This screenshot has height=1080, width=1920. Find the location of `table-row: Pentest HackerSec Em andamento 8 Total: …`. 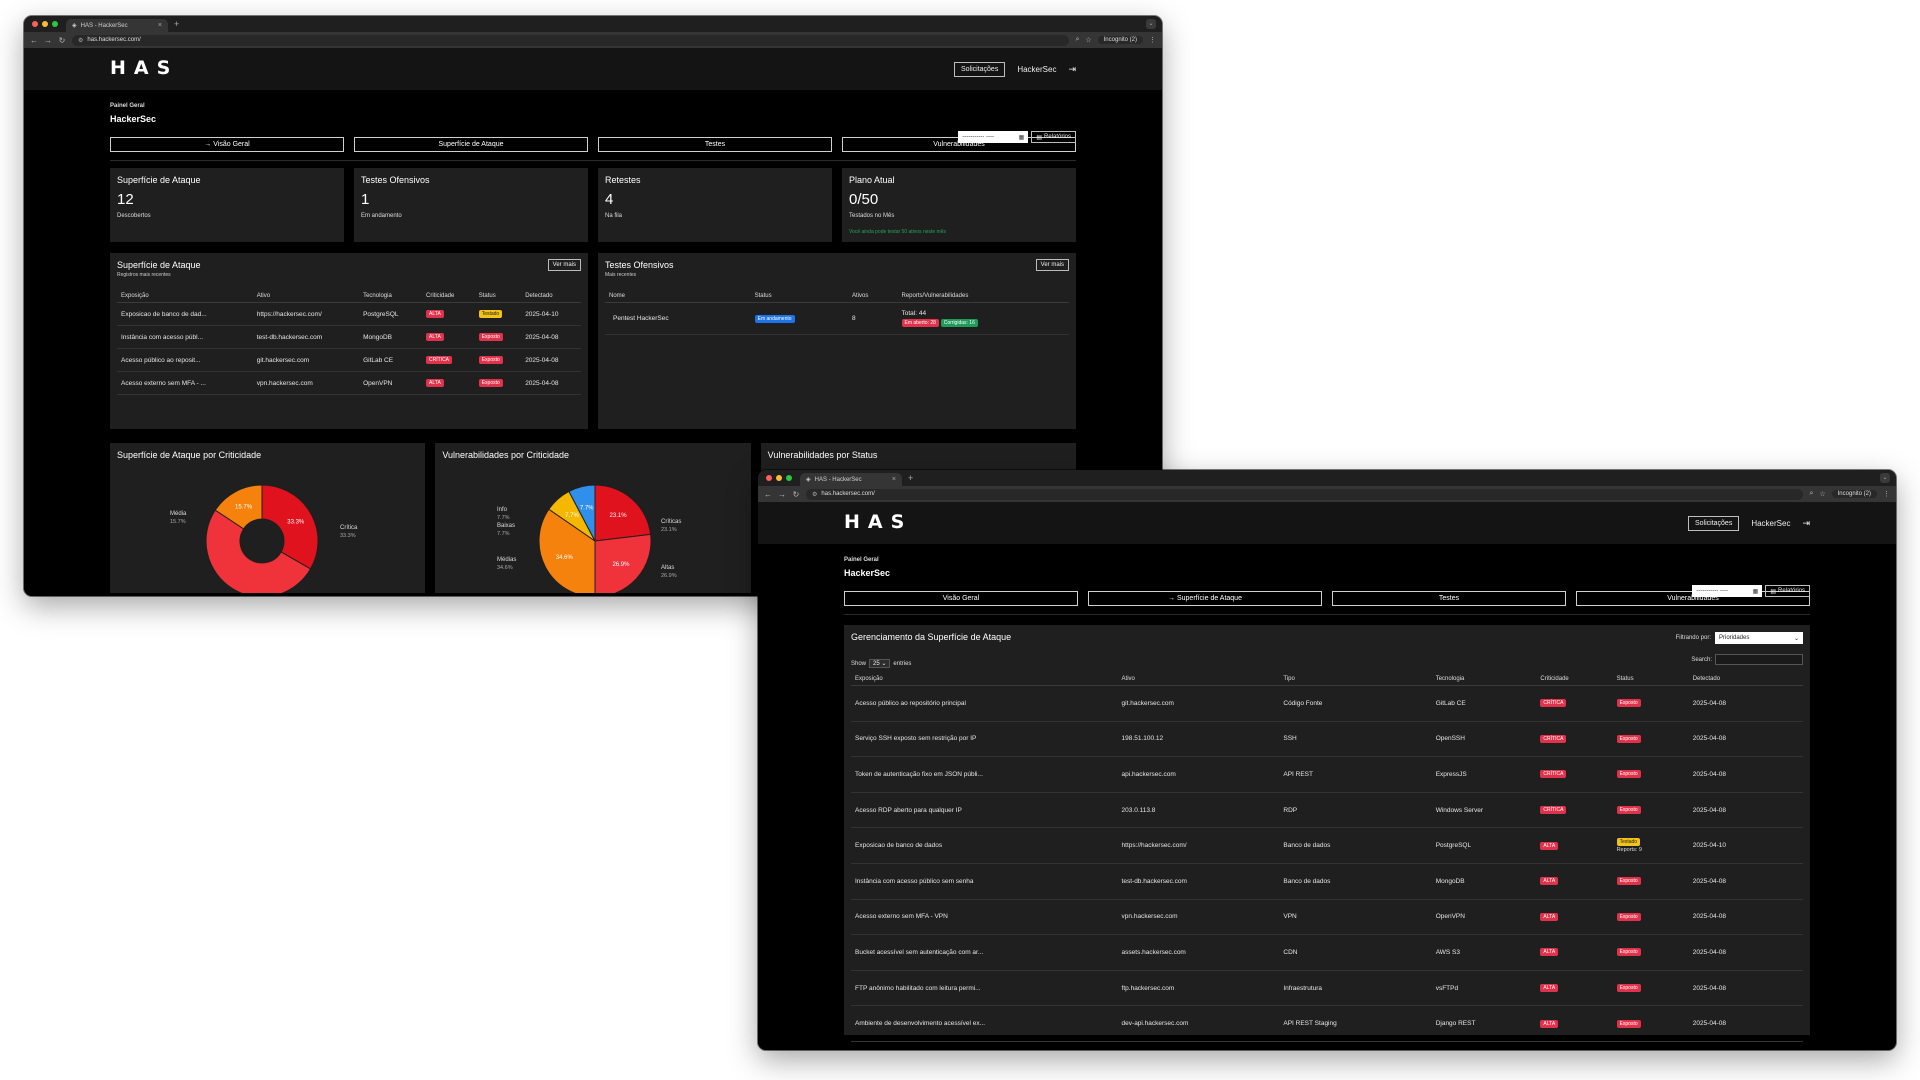

table-row: Pentest HackerSec Em andamento 8 Total: … is located at coordinates (837, 318).